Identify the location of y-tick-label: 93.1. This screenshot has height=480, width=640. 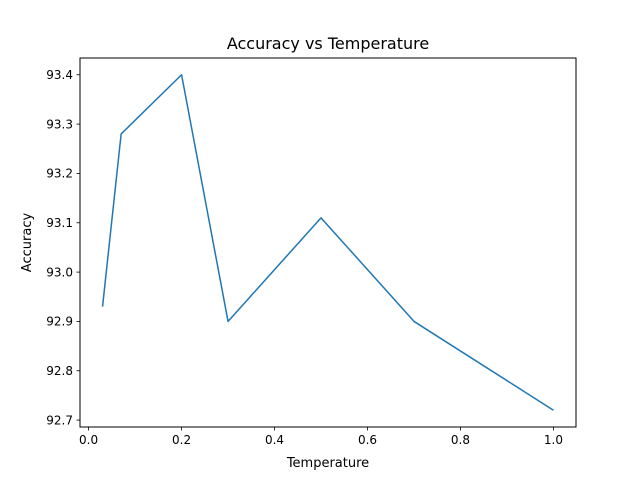
(59, 223).